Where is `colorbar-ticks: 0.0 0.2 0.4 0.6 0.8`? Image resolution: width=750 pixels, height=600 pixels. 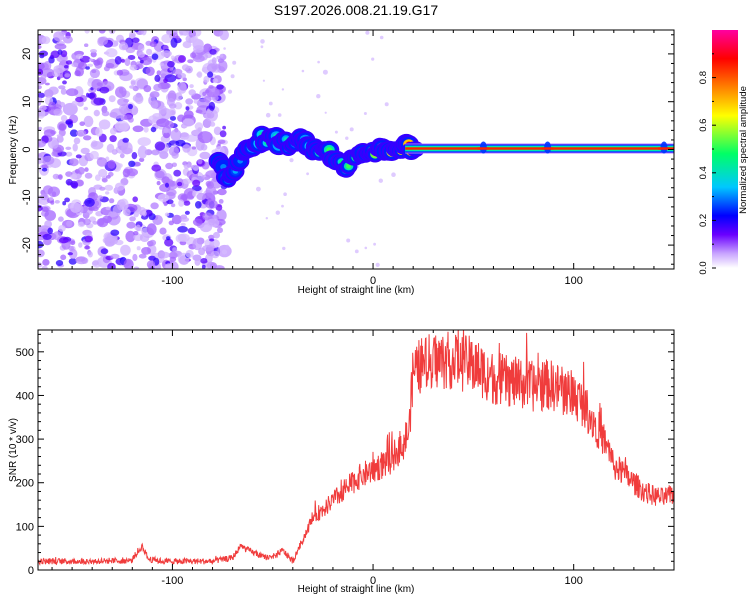 colorbar-ticks: 0.0 0.2 0.4 0.6 0.8 is located at coordinates (707, 164).